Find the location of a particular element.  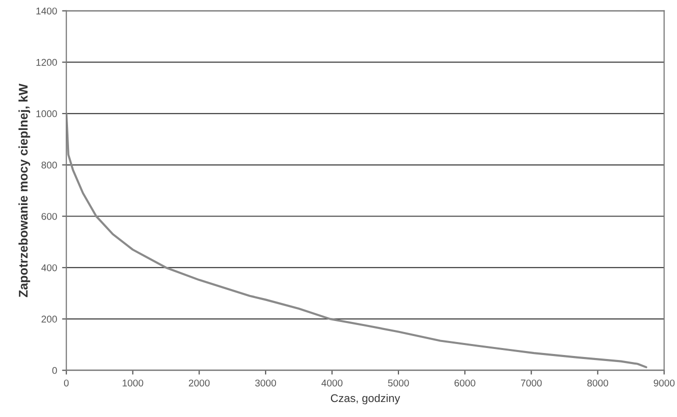

y-tick-label: 400 is located at coordinates (49, 268).